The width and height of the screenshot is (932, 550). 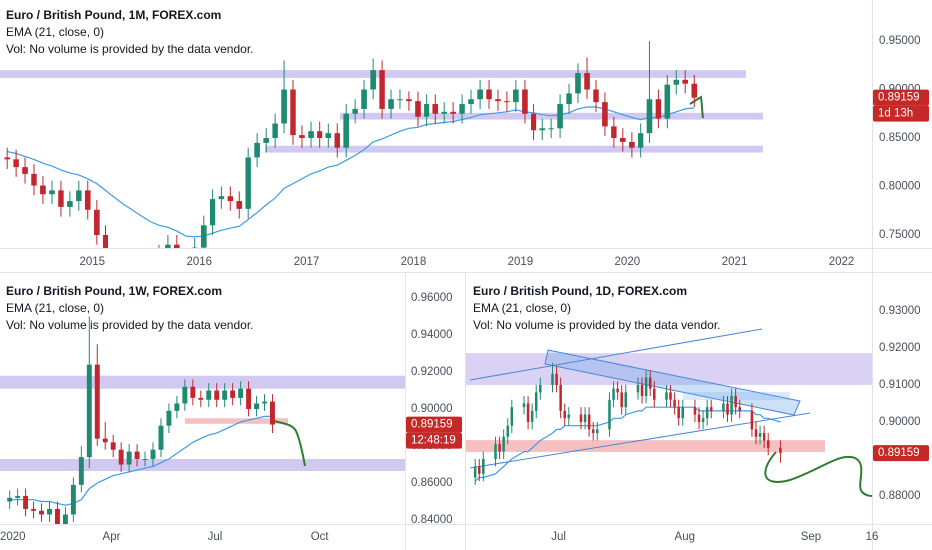 What do you see at coordinates (320, 537) in the screenshot?
I see `x-tick-label: Oct` at bounding box center [320, 537].